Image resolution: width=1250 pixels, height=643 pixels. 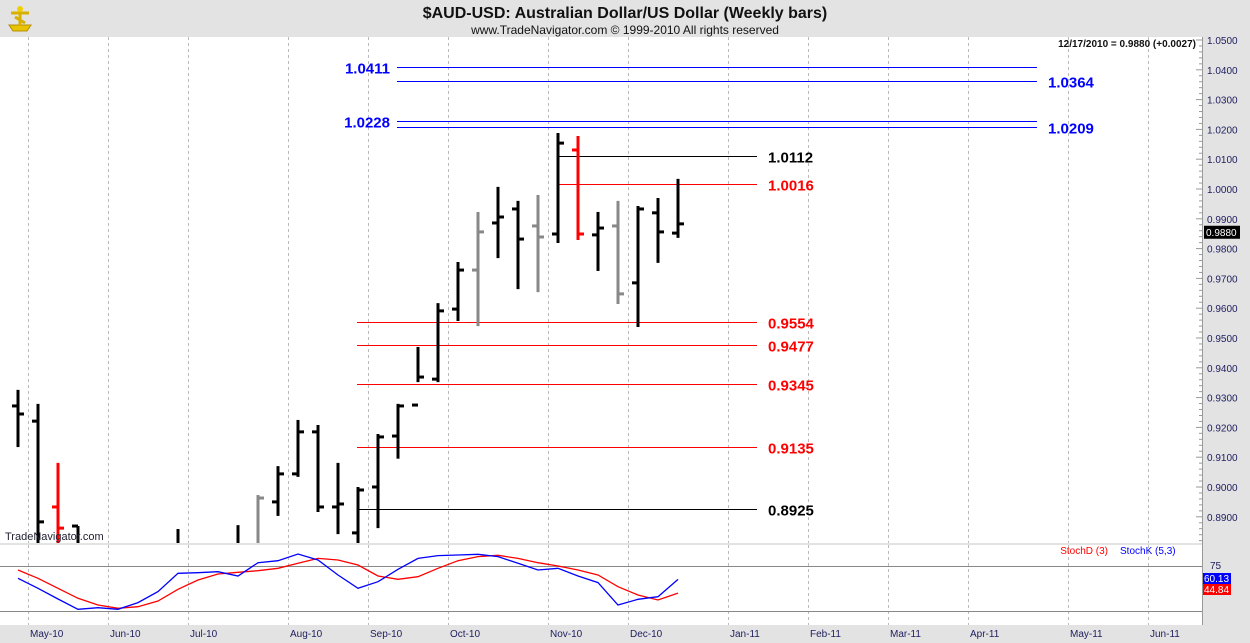 I want to click on x-tick-label: Mar-11, so click(x=905, y=634).